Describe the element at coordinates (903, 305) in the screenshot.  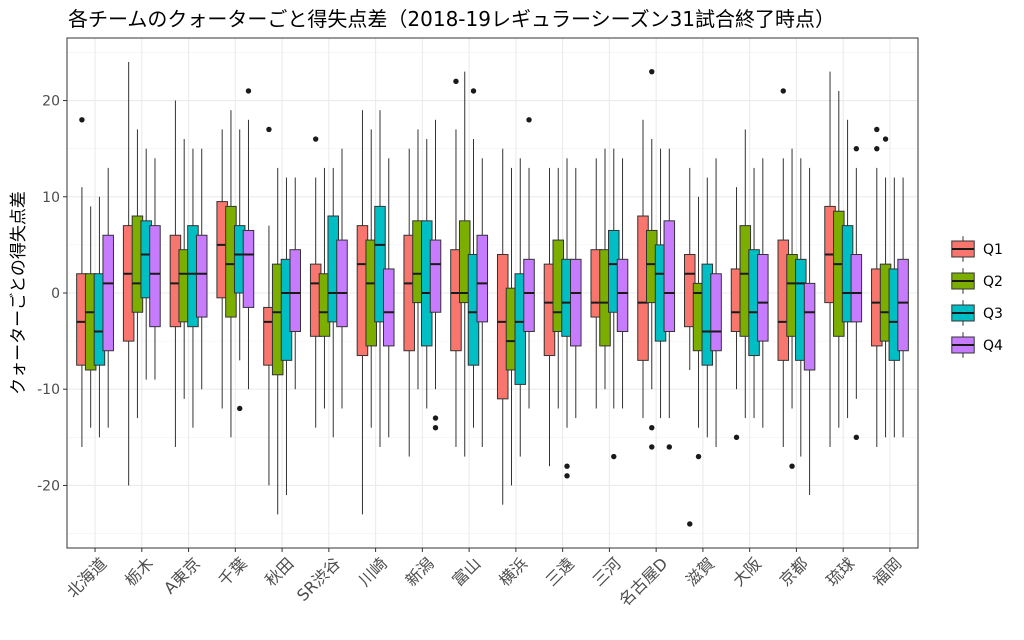
I see `box-cat18-q4` at that location.